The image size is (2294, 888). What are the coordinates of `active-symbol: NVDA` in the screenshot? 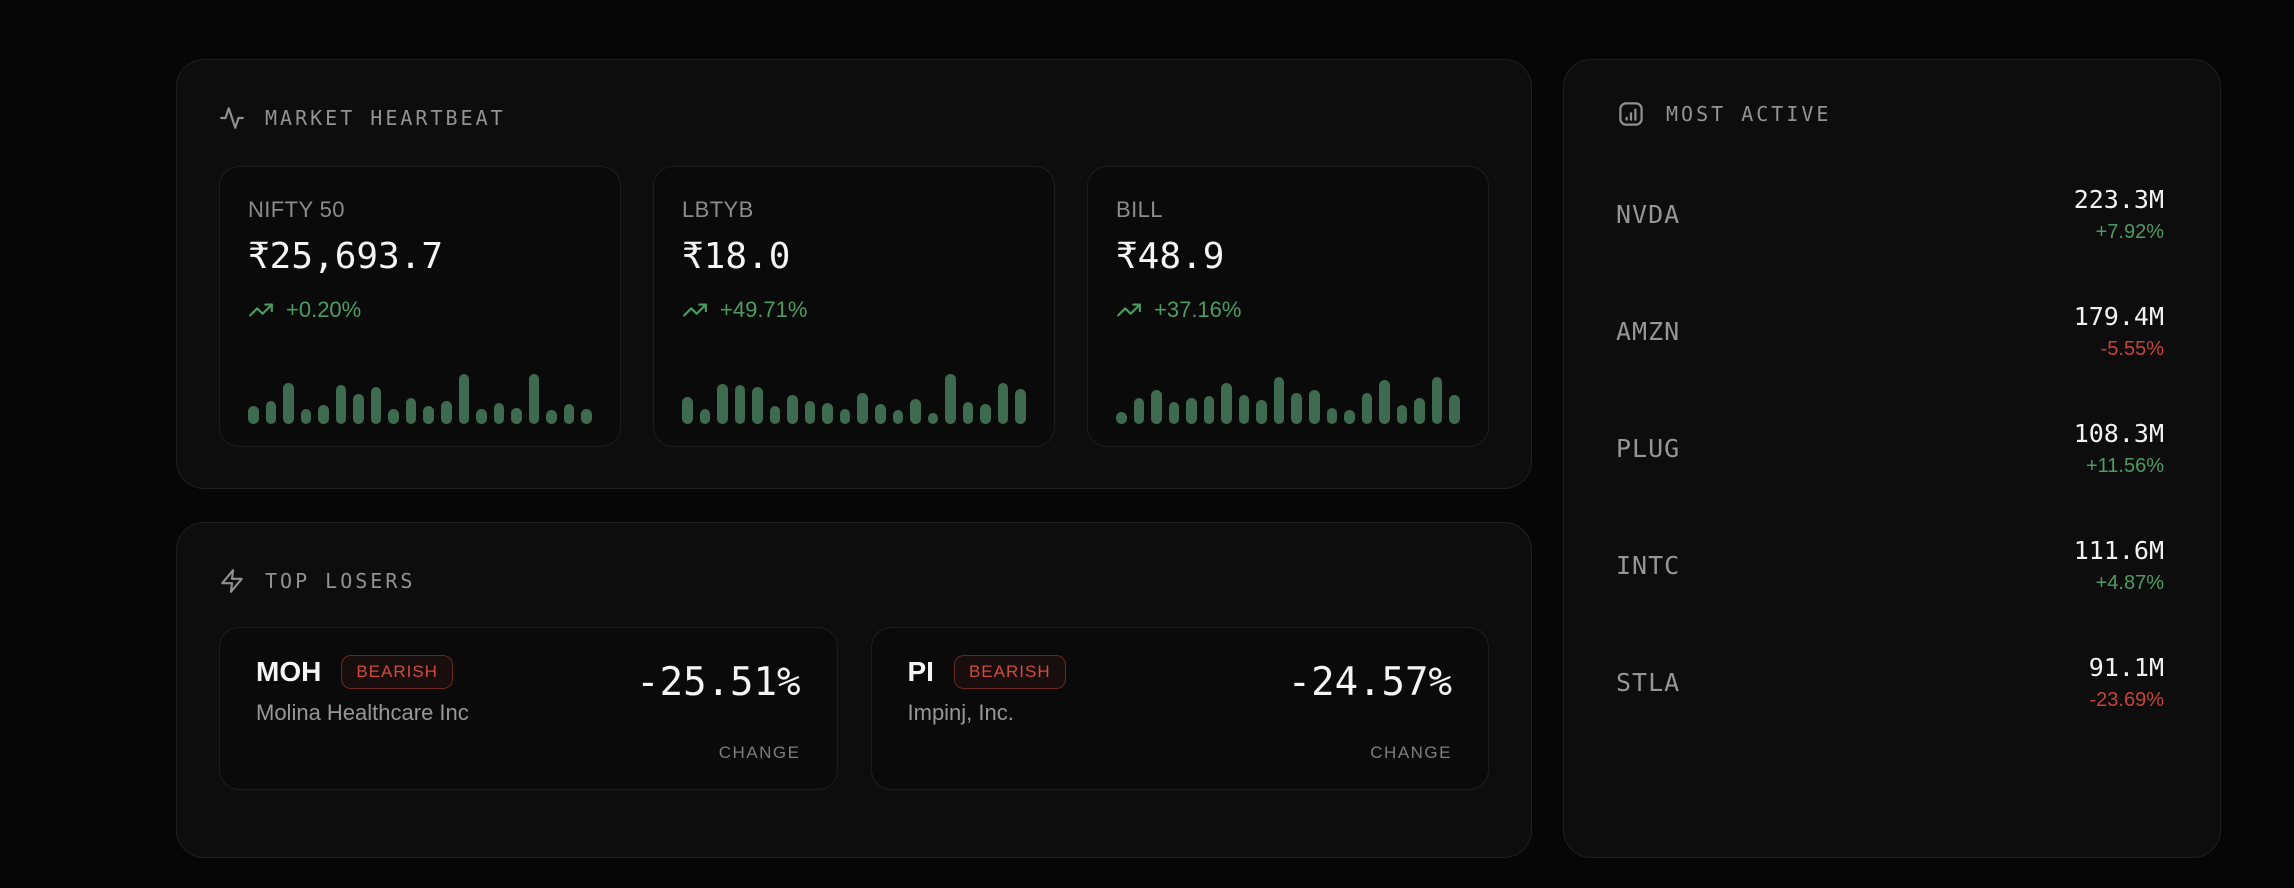 It's located at (1648, 214).